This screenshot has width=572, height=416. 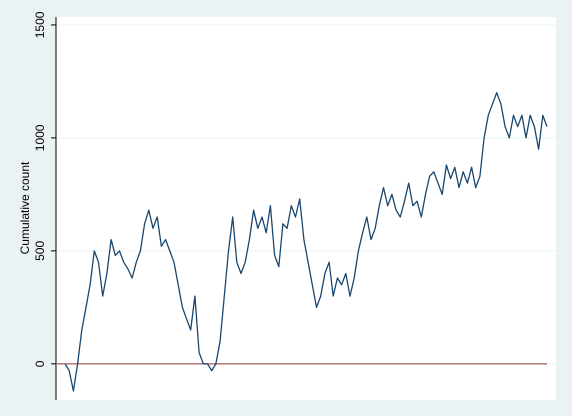 What do you see at coordinates (40, 137) in the screenshot?
I see `y-tick-label: 1000` at bounding box center [40, 137].